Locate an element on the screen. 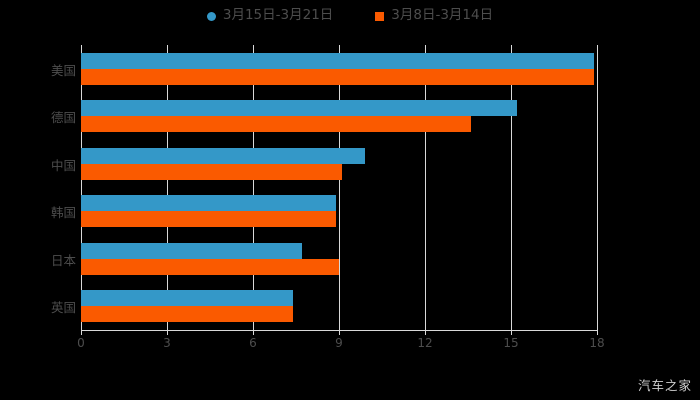  x-axis-tick-label: 6 is located at coordinates (253, 343).